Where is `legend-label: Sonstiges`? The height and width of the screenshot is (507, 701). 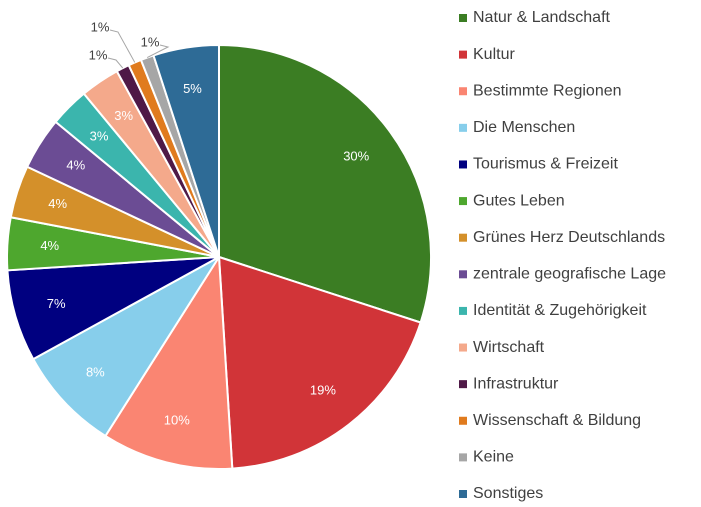 legend-label: Sonstiges is located at coordinates (508, 493).